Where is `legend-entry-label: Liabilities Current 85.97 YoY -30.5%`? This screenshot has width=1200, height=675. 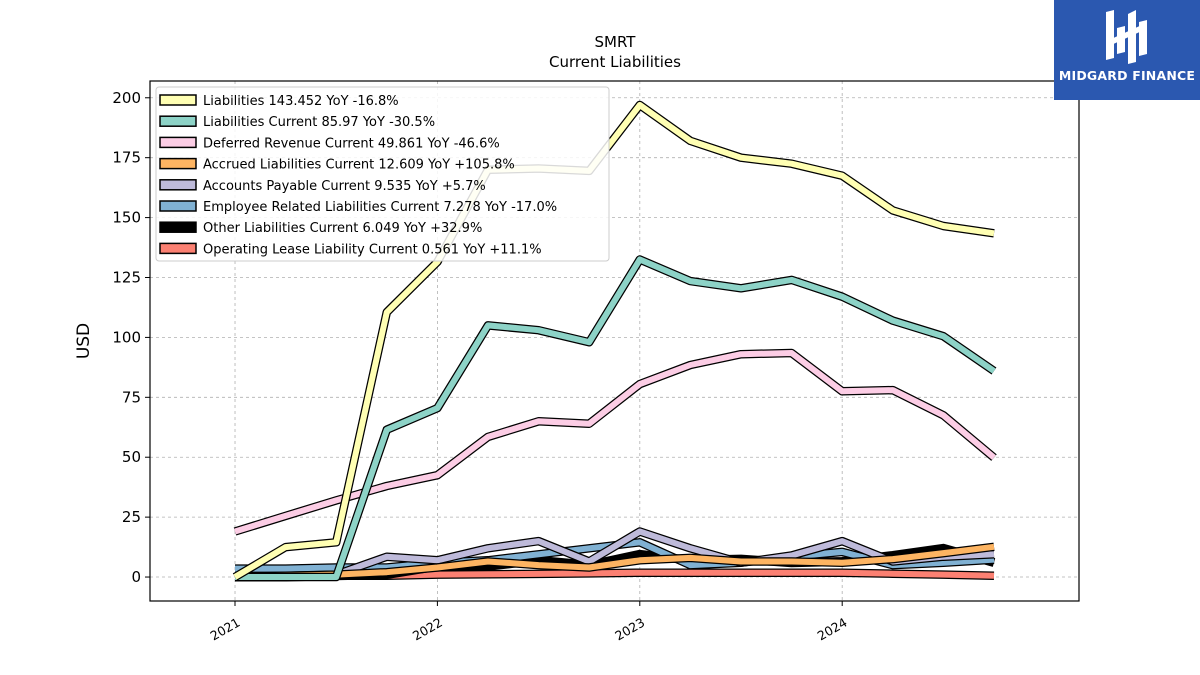 legend-entry-label: Liabilities Current 85.97 YoY -30.5% is located at coordinates (319, 122).